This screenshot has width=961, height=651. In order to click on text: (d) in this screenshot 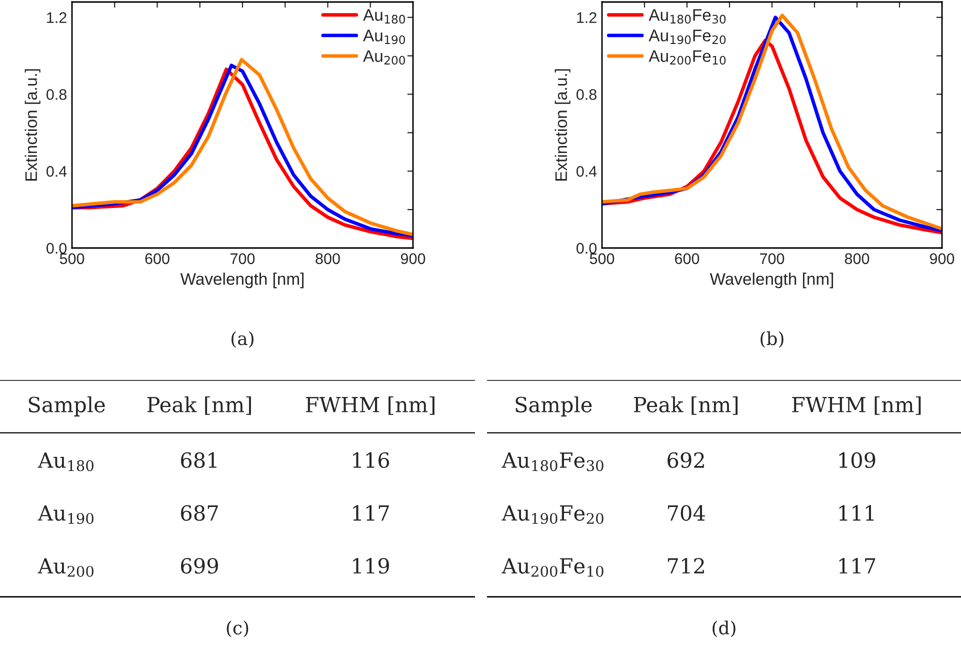, I will do `click(724, 629)`.